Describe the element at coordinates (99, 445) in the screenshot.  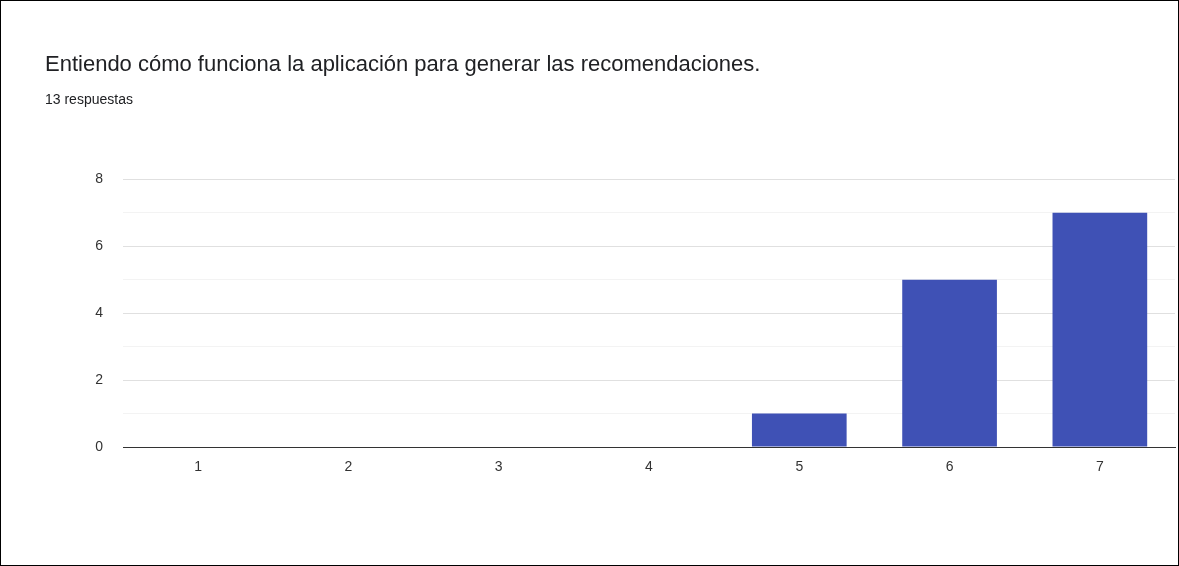
I see `y-tick-label: 0` at that location.